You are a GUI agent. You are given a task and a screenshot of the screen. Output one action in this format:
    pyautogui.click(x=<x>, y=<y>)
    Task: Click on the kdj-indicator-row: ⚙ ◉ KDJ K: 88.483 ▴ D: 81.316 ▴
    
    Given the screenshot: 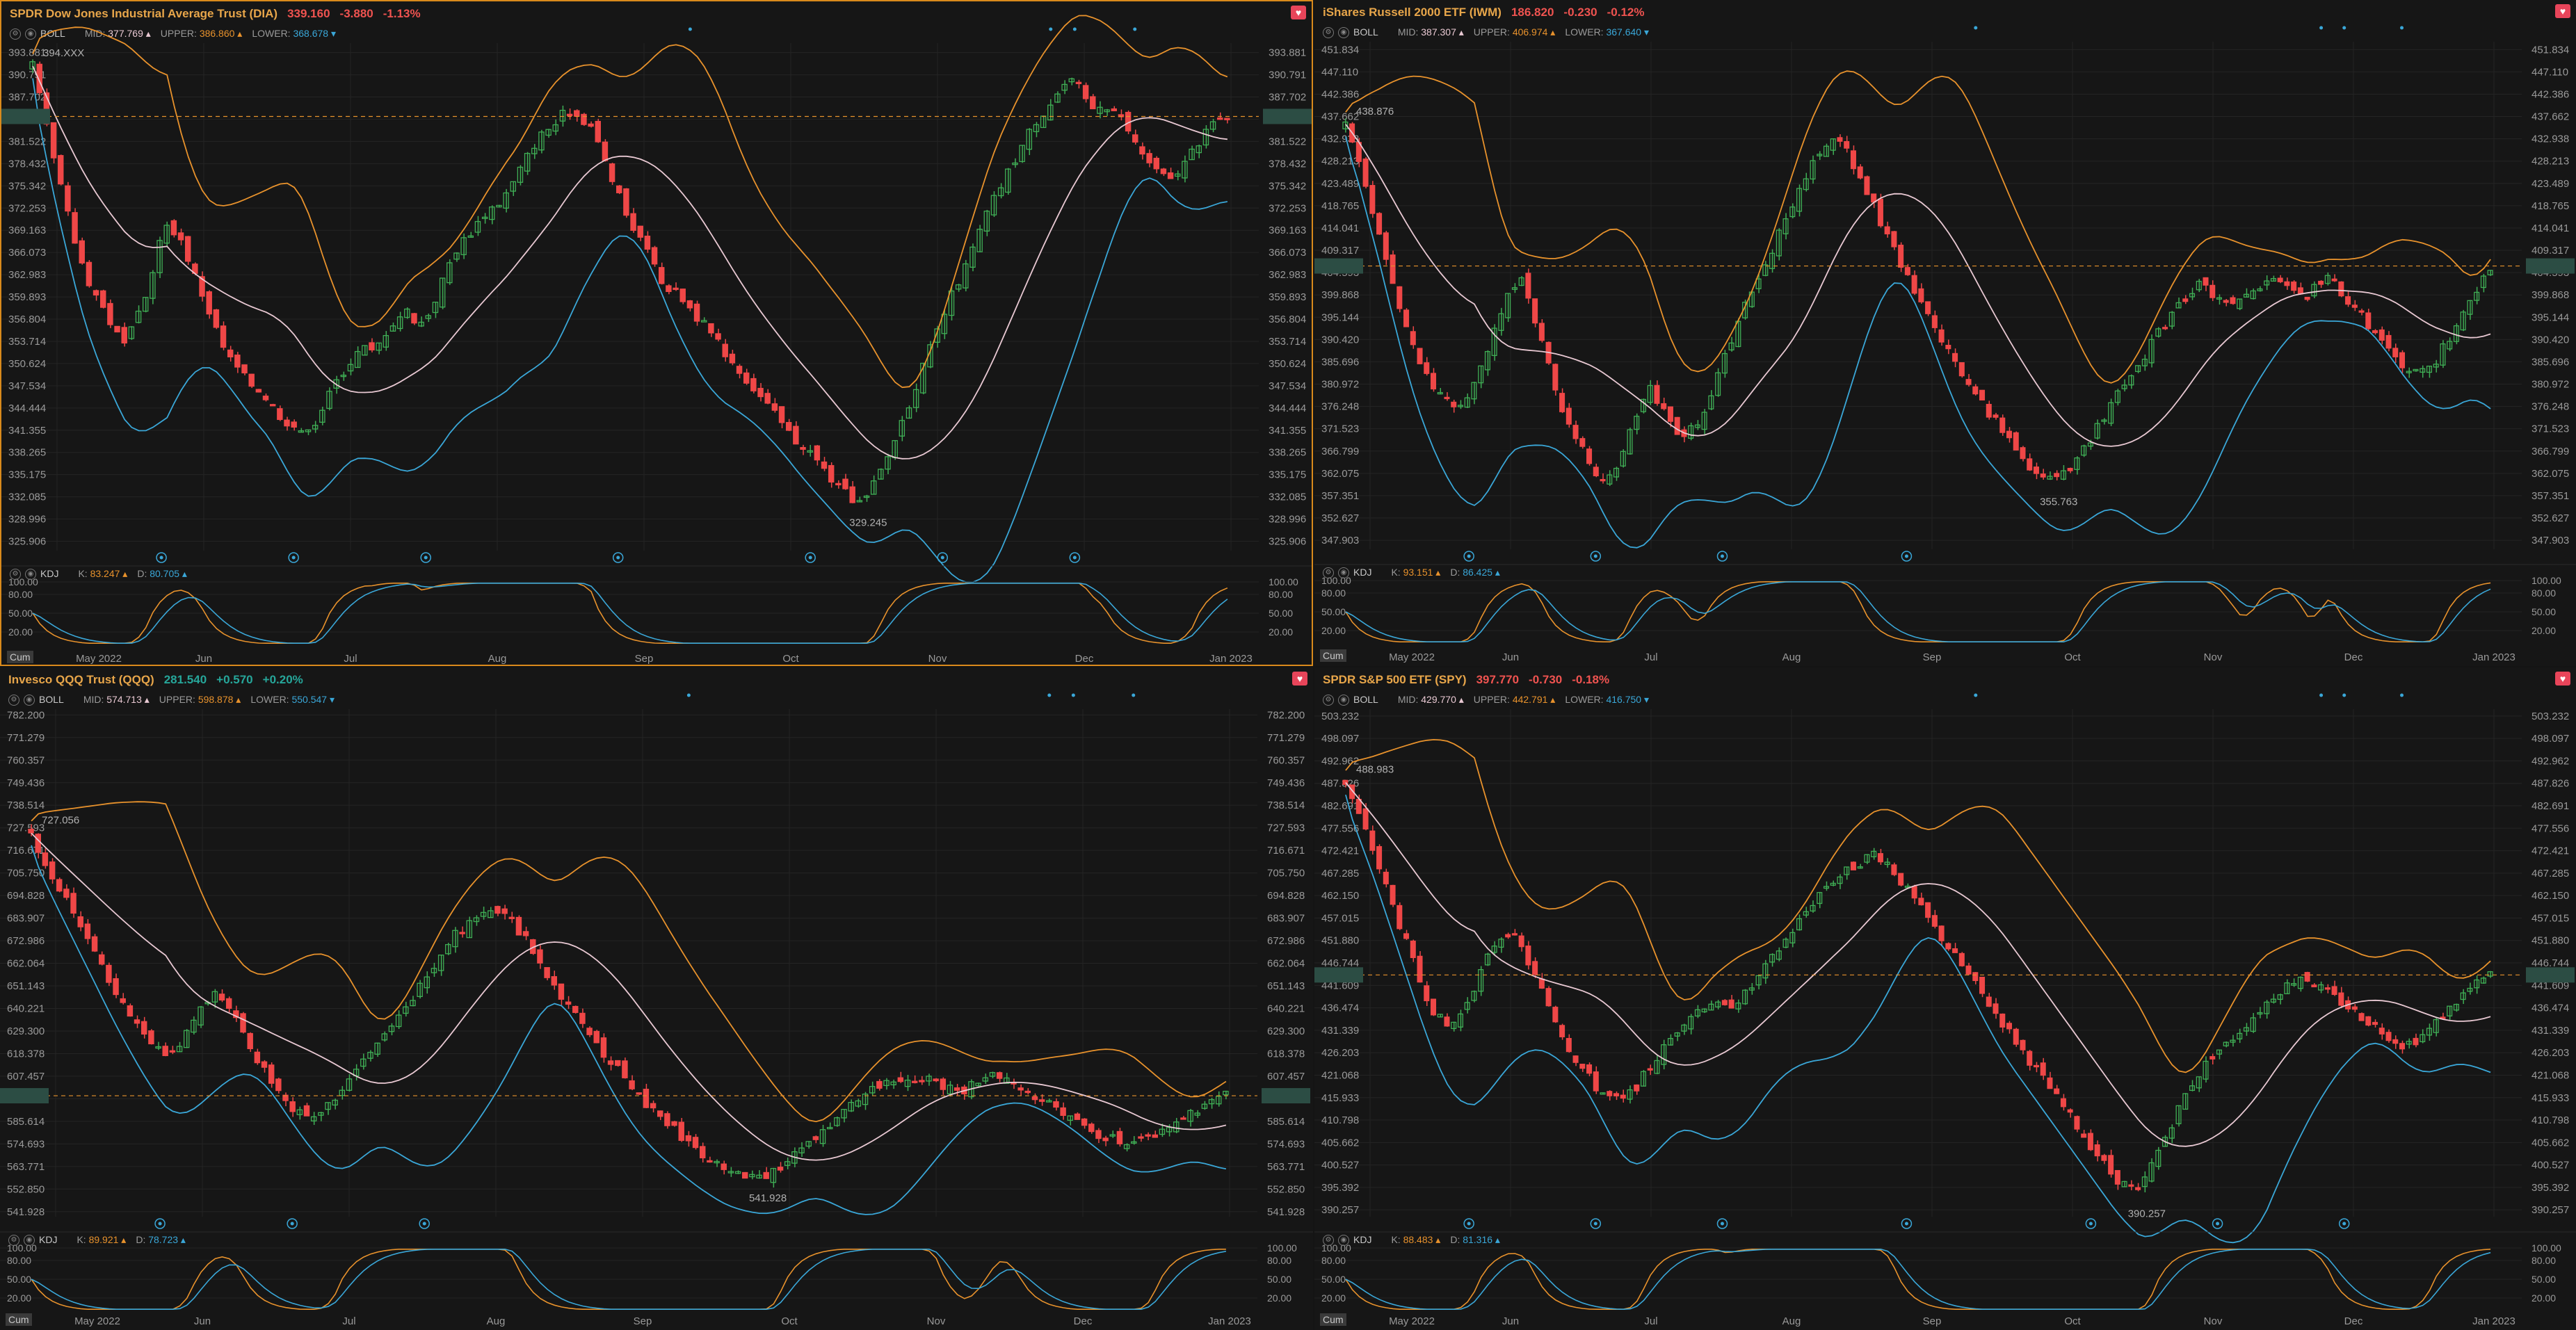 What is the action you would take?
    pyautogui.click(x=1411, y=1240)
    